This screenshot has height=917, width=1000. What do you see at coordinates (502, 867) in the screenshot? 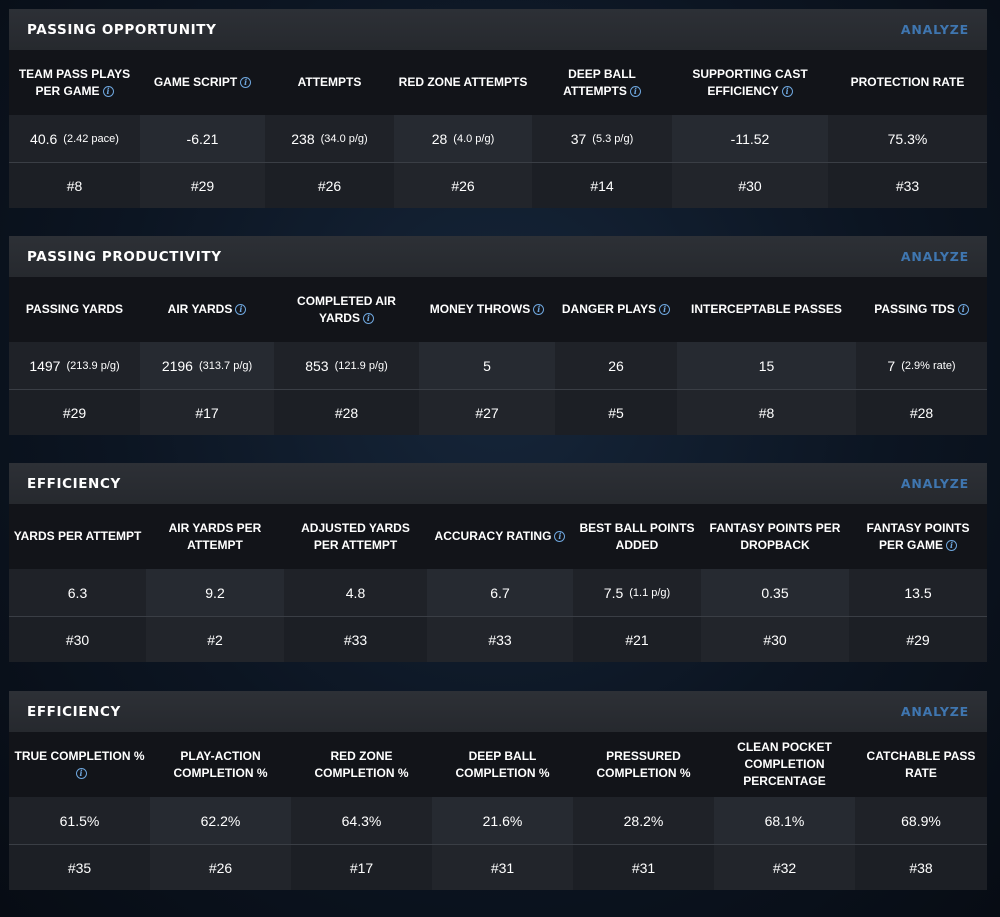
I see `stat-rank: #31` at bounding box center [502, 867].